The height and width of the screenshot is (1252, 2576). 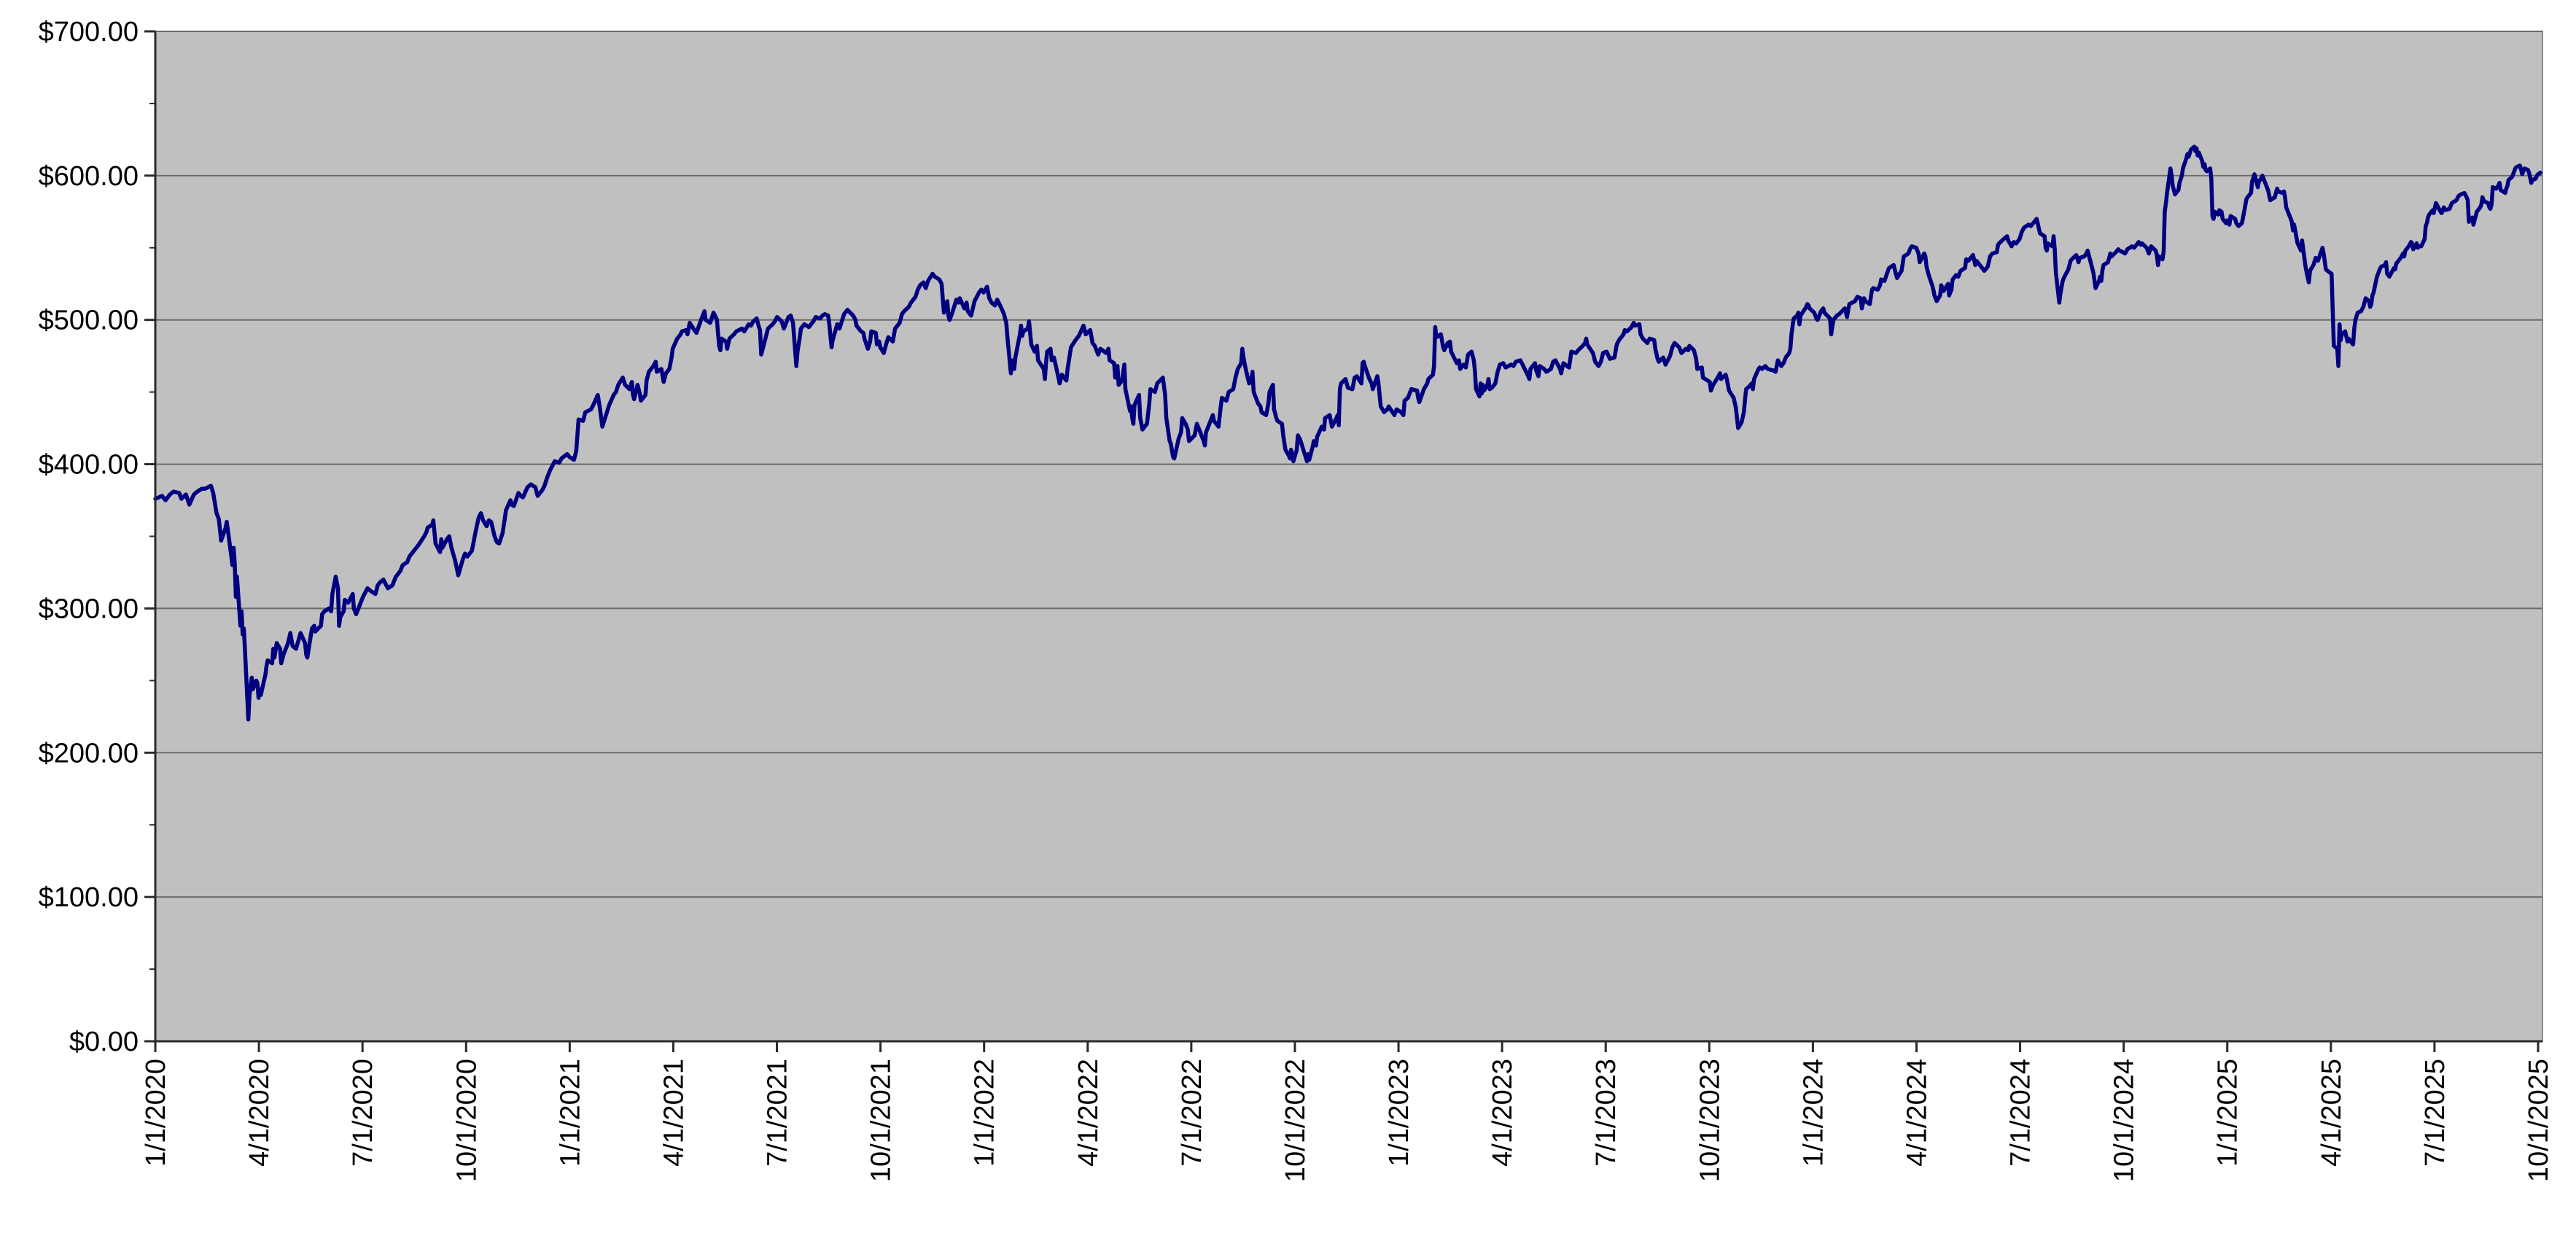 What do you see at coordinates (1606, 1113) in the screenshot?
I see `x-axis-label: 7/1/2023` at bounding box center [1606, 1113].